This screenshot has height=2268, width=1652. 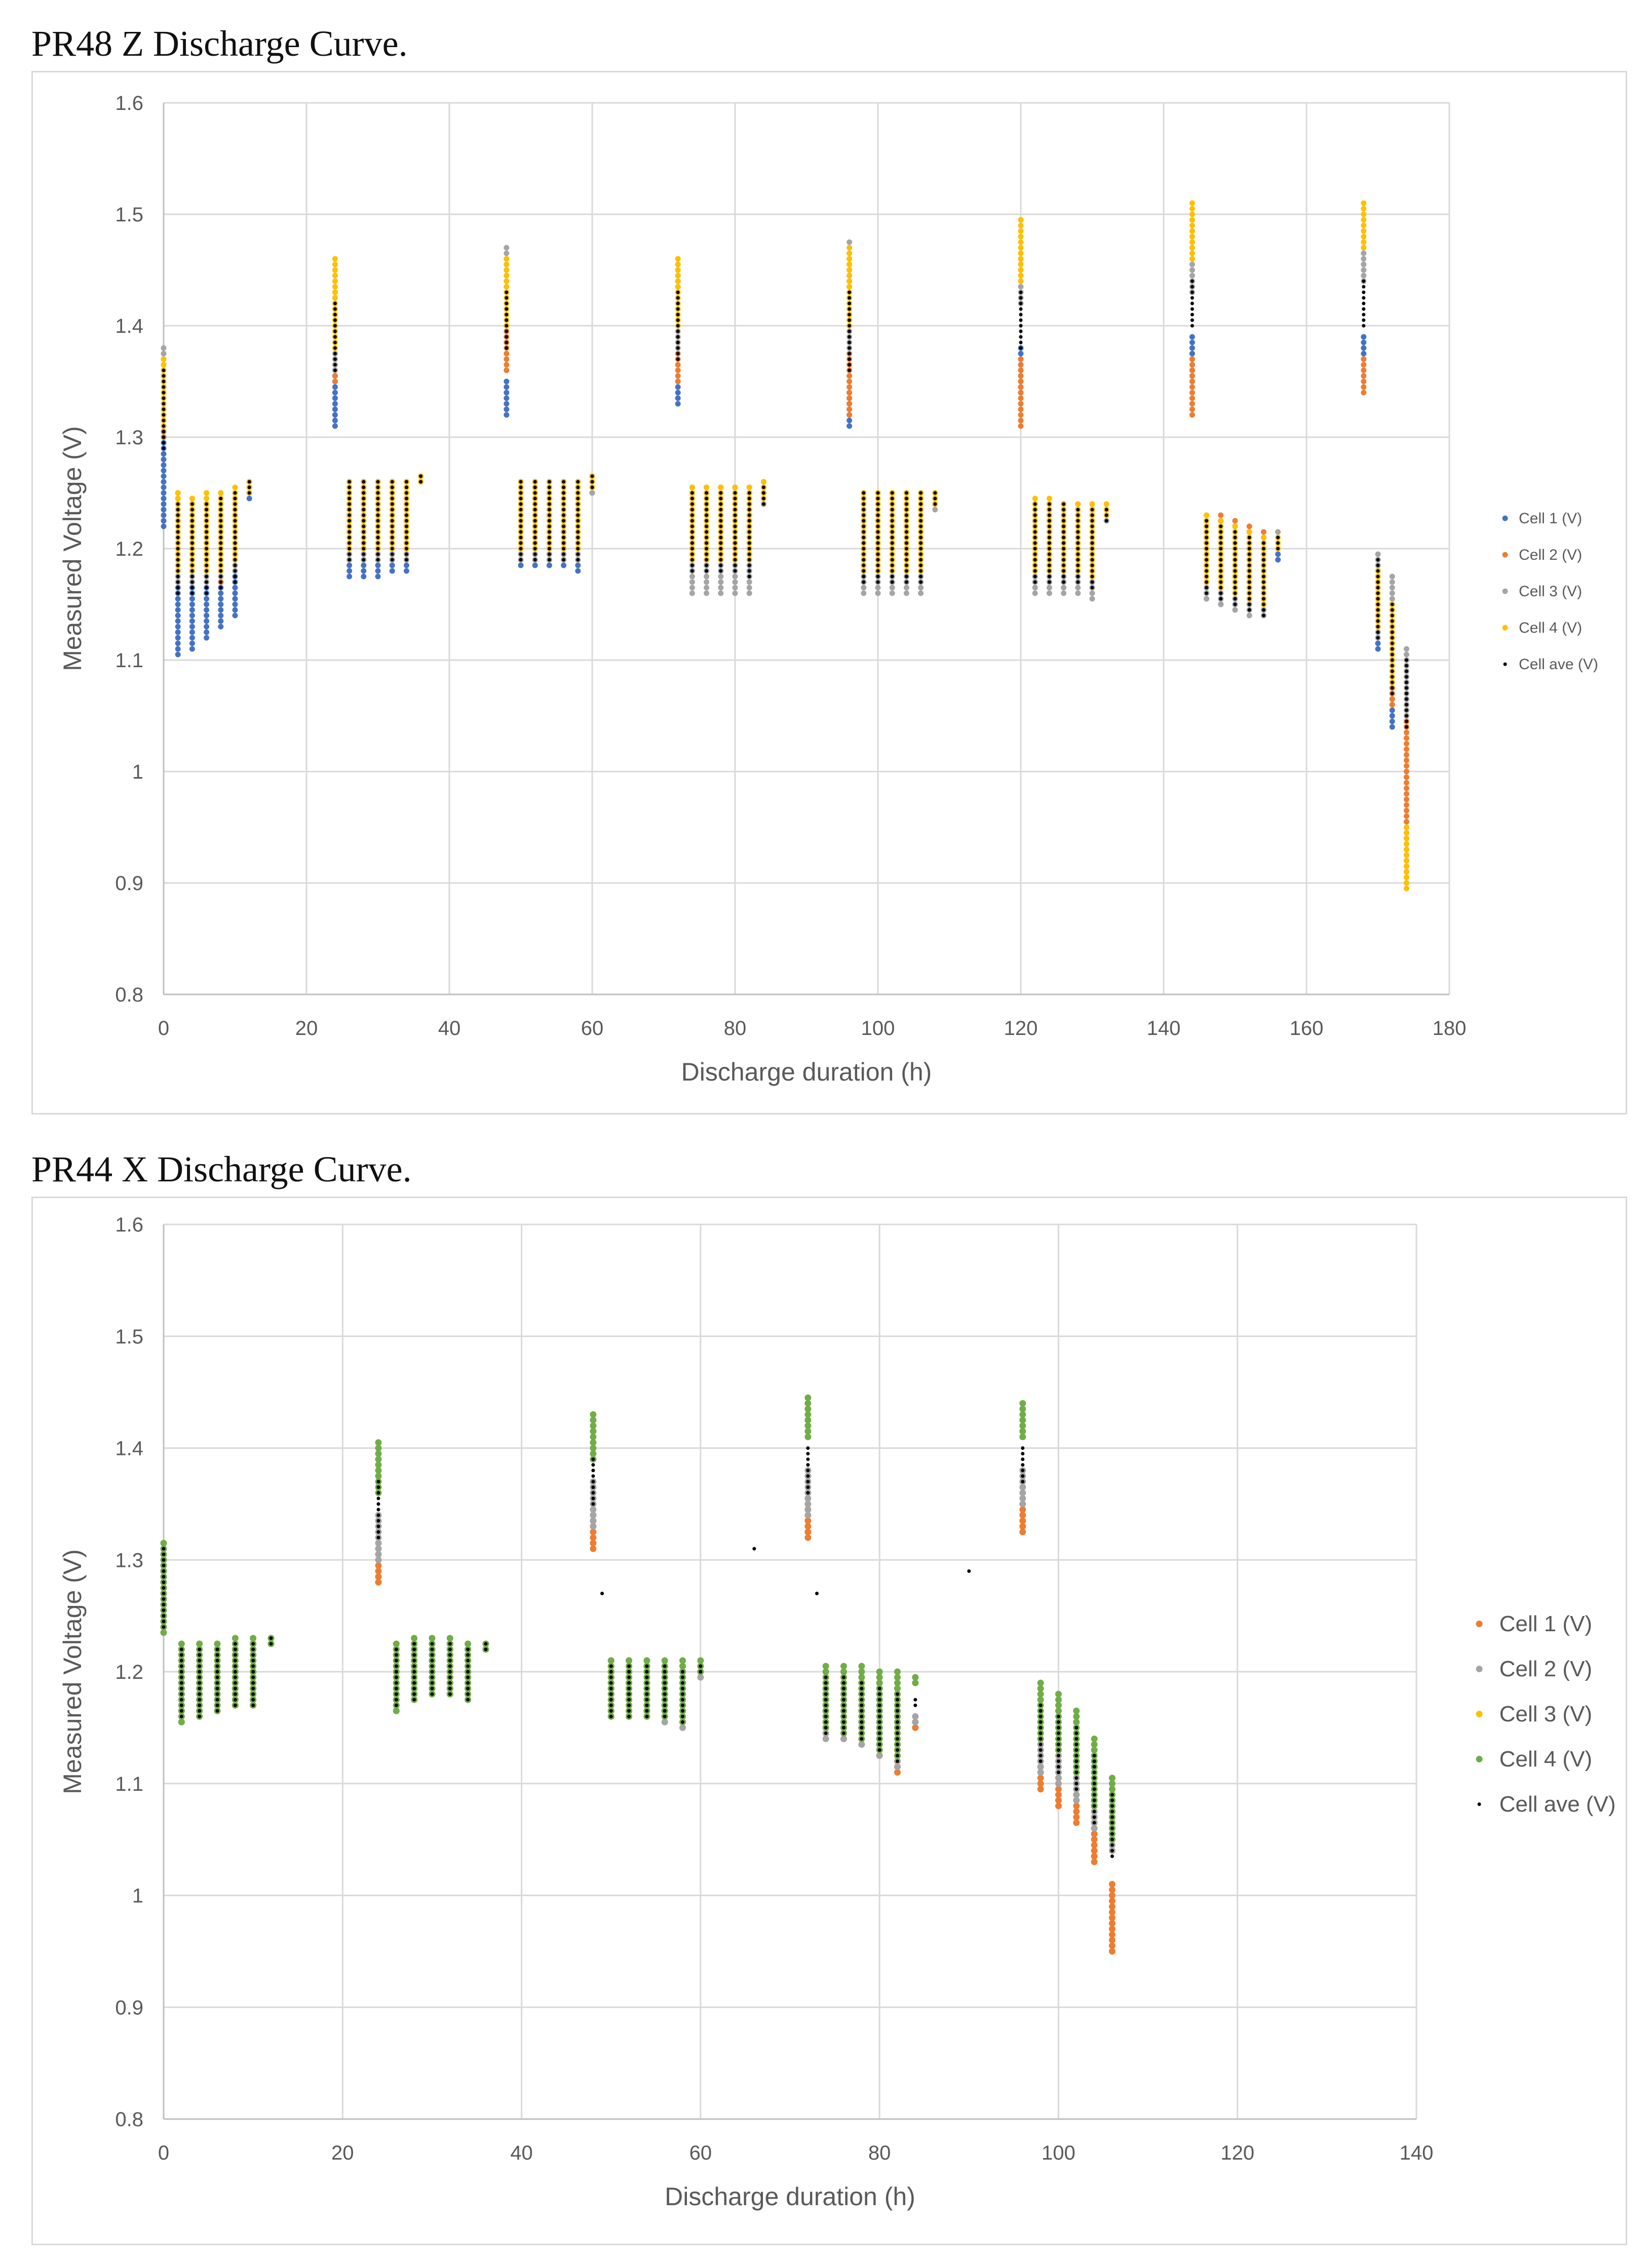 I want to click on legend-marker, so click(x=1505, y=591).